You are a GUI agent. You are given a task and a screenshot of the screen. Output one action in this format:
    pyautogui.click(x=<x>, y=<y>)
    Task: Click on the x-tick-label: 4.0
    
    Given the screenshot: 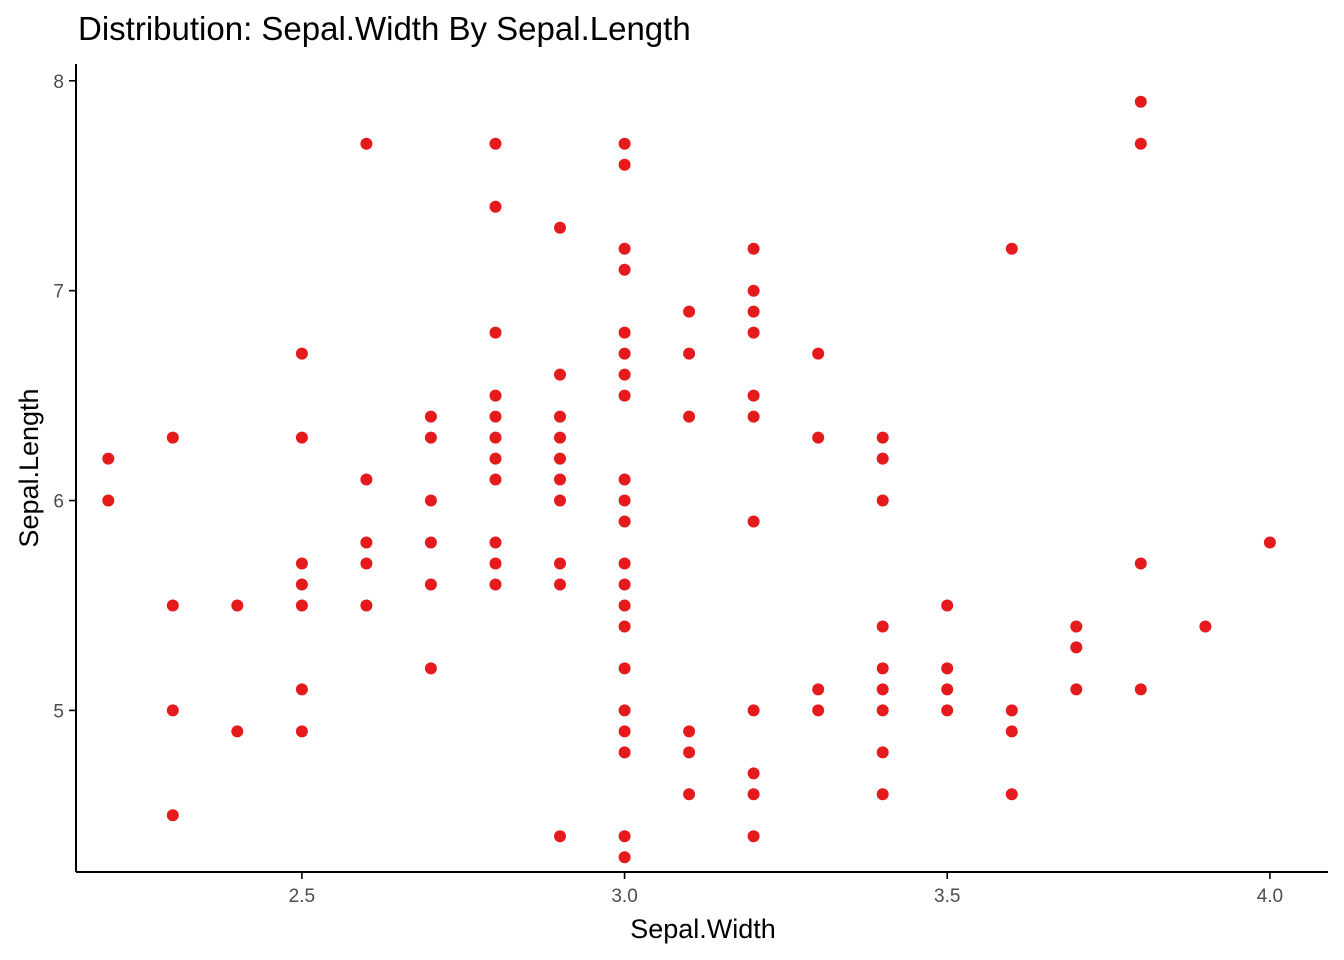 What is the action you would take?
    pyautogui.click(x=1270, y=896)
    